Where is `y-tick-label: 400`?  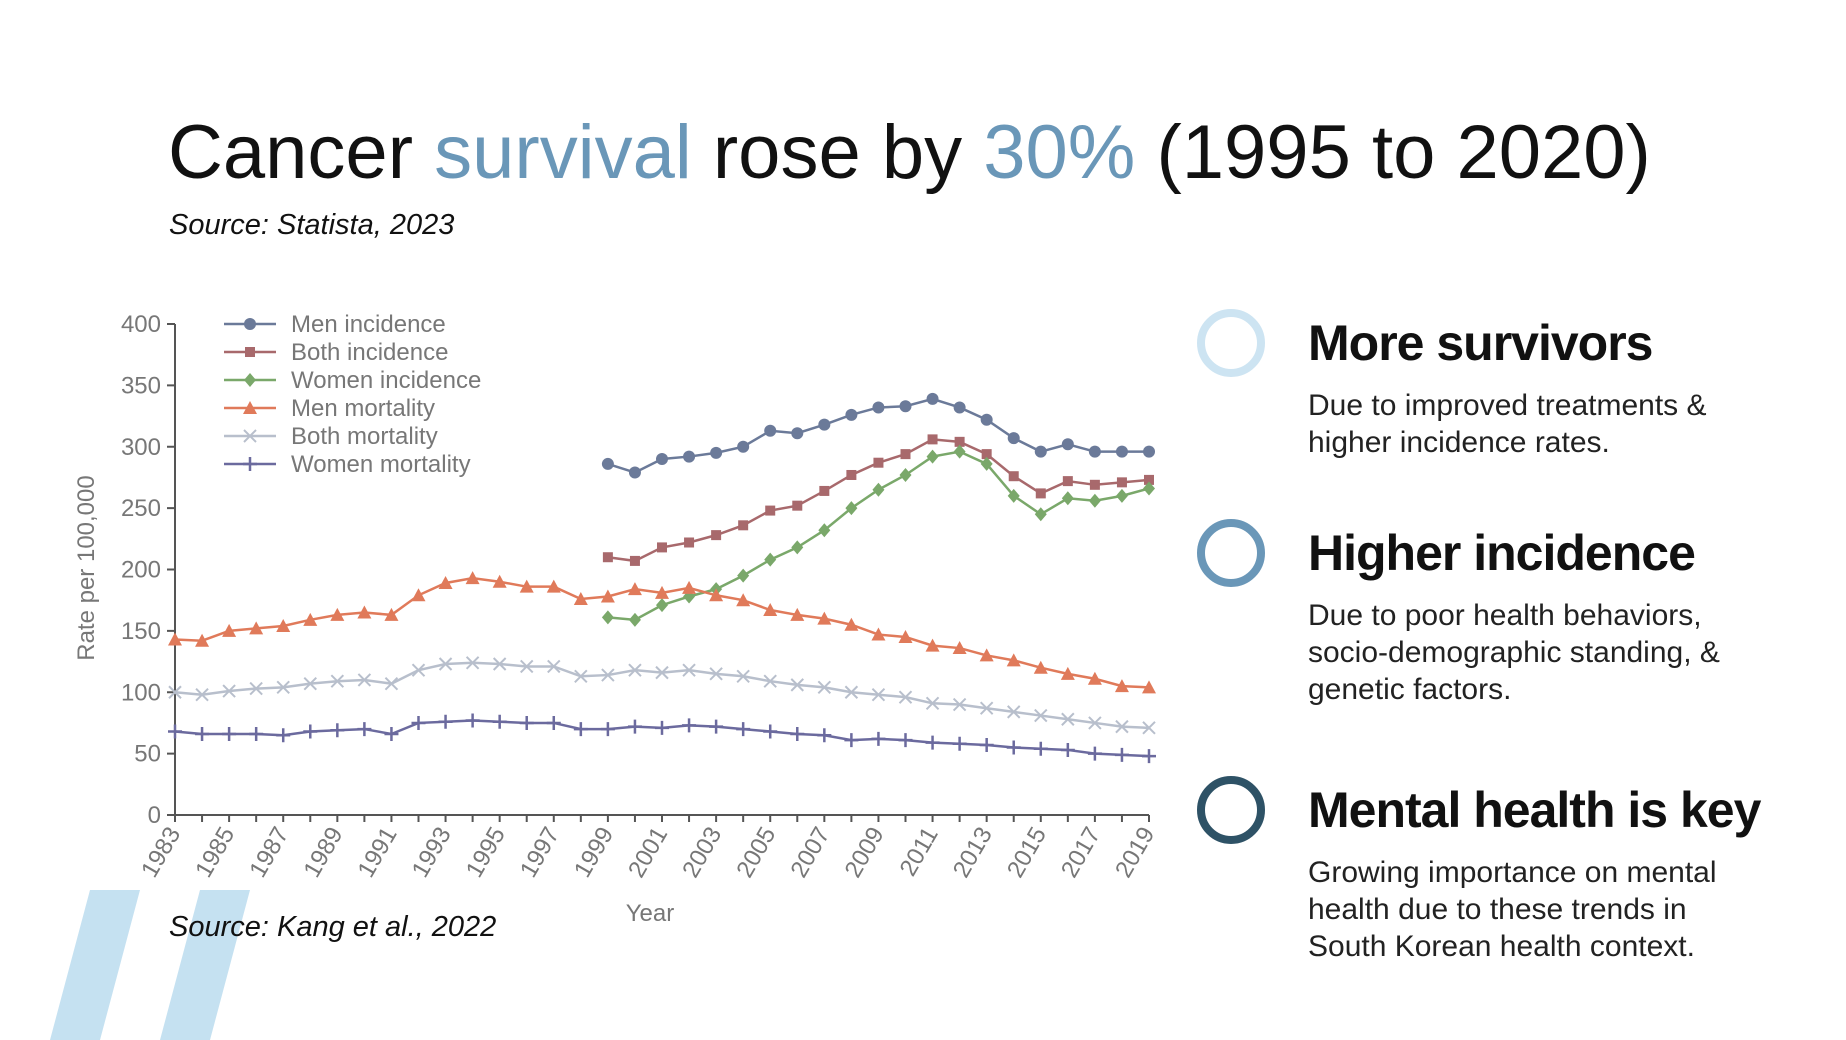
y-tick-label: 400 is located at coordinates (141, 324).